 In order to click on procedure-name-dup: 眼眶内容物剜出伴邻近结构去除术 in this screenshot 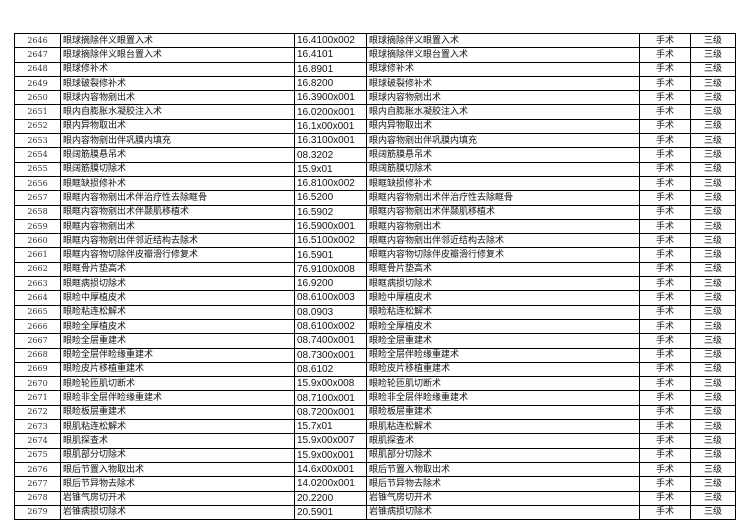, I will do `click(503, 241)`.